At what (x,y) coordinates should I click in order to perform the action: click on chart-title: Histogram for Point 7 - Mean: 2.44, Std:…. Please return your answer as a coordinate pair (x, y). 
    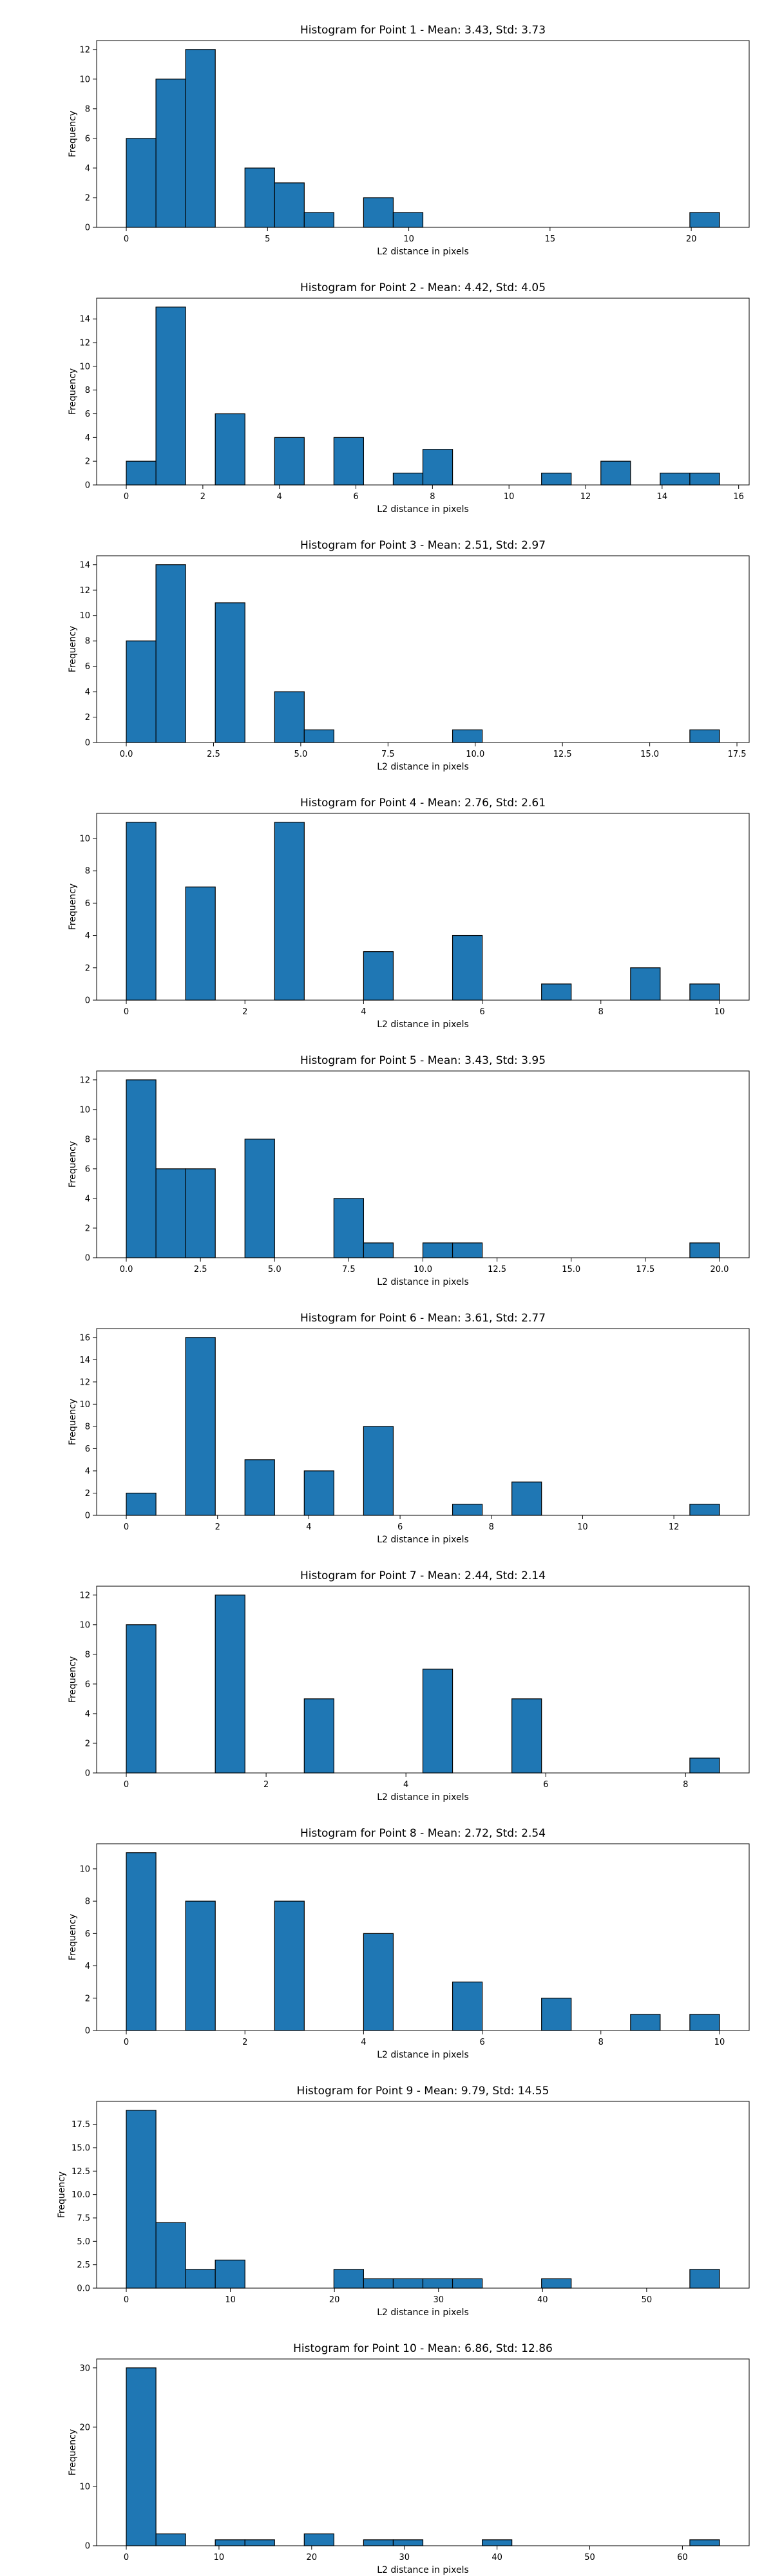
    Looking at the image, I should click on (423, 1576).